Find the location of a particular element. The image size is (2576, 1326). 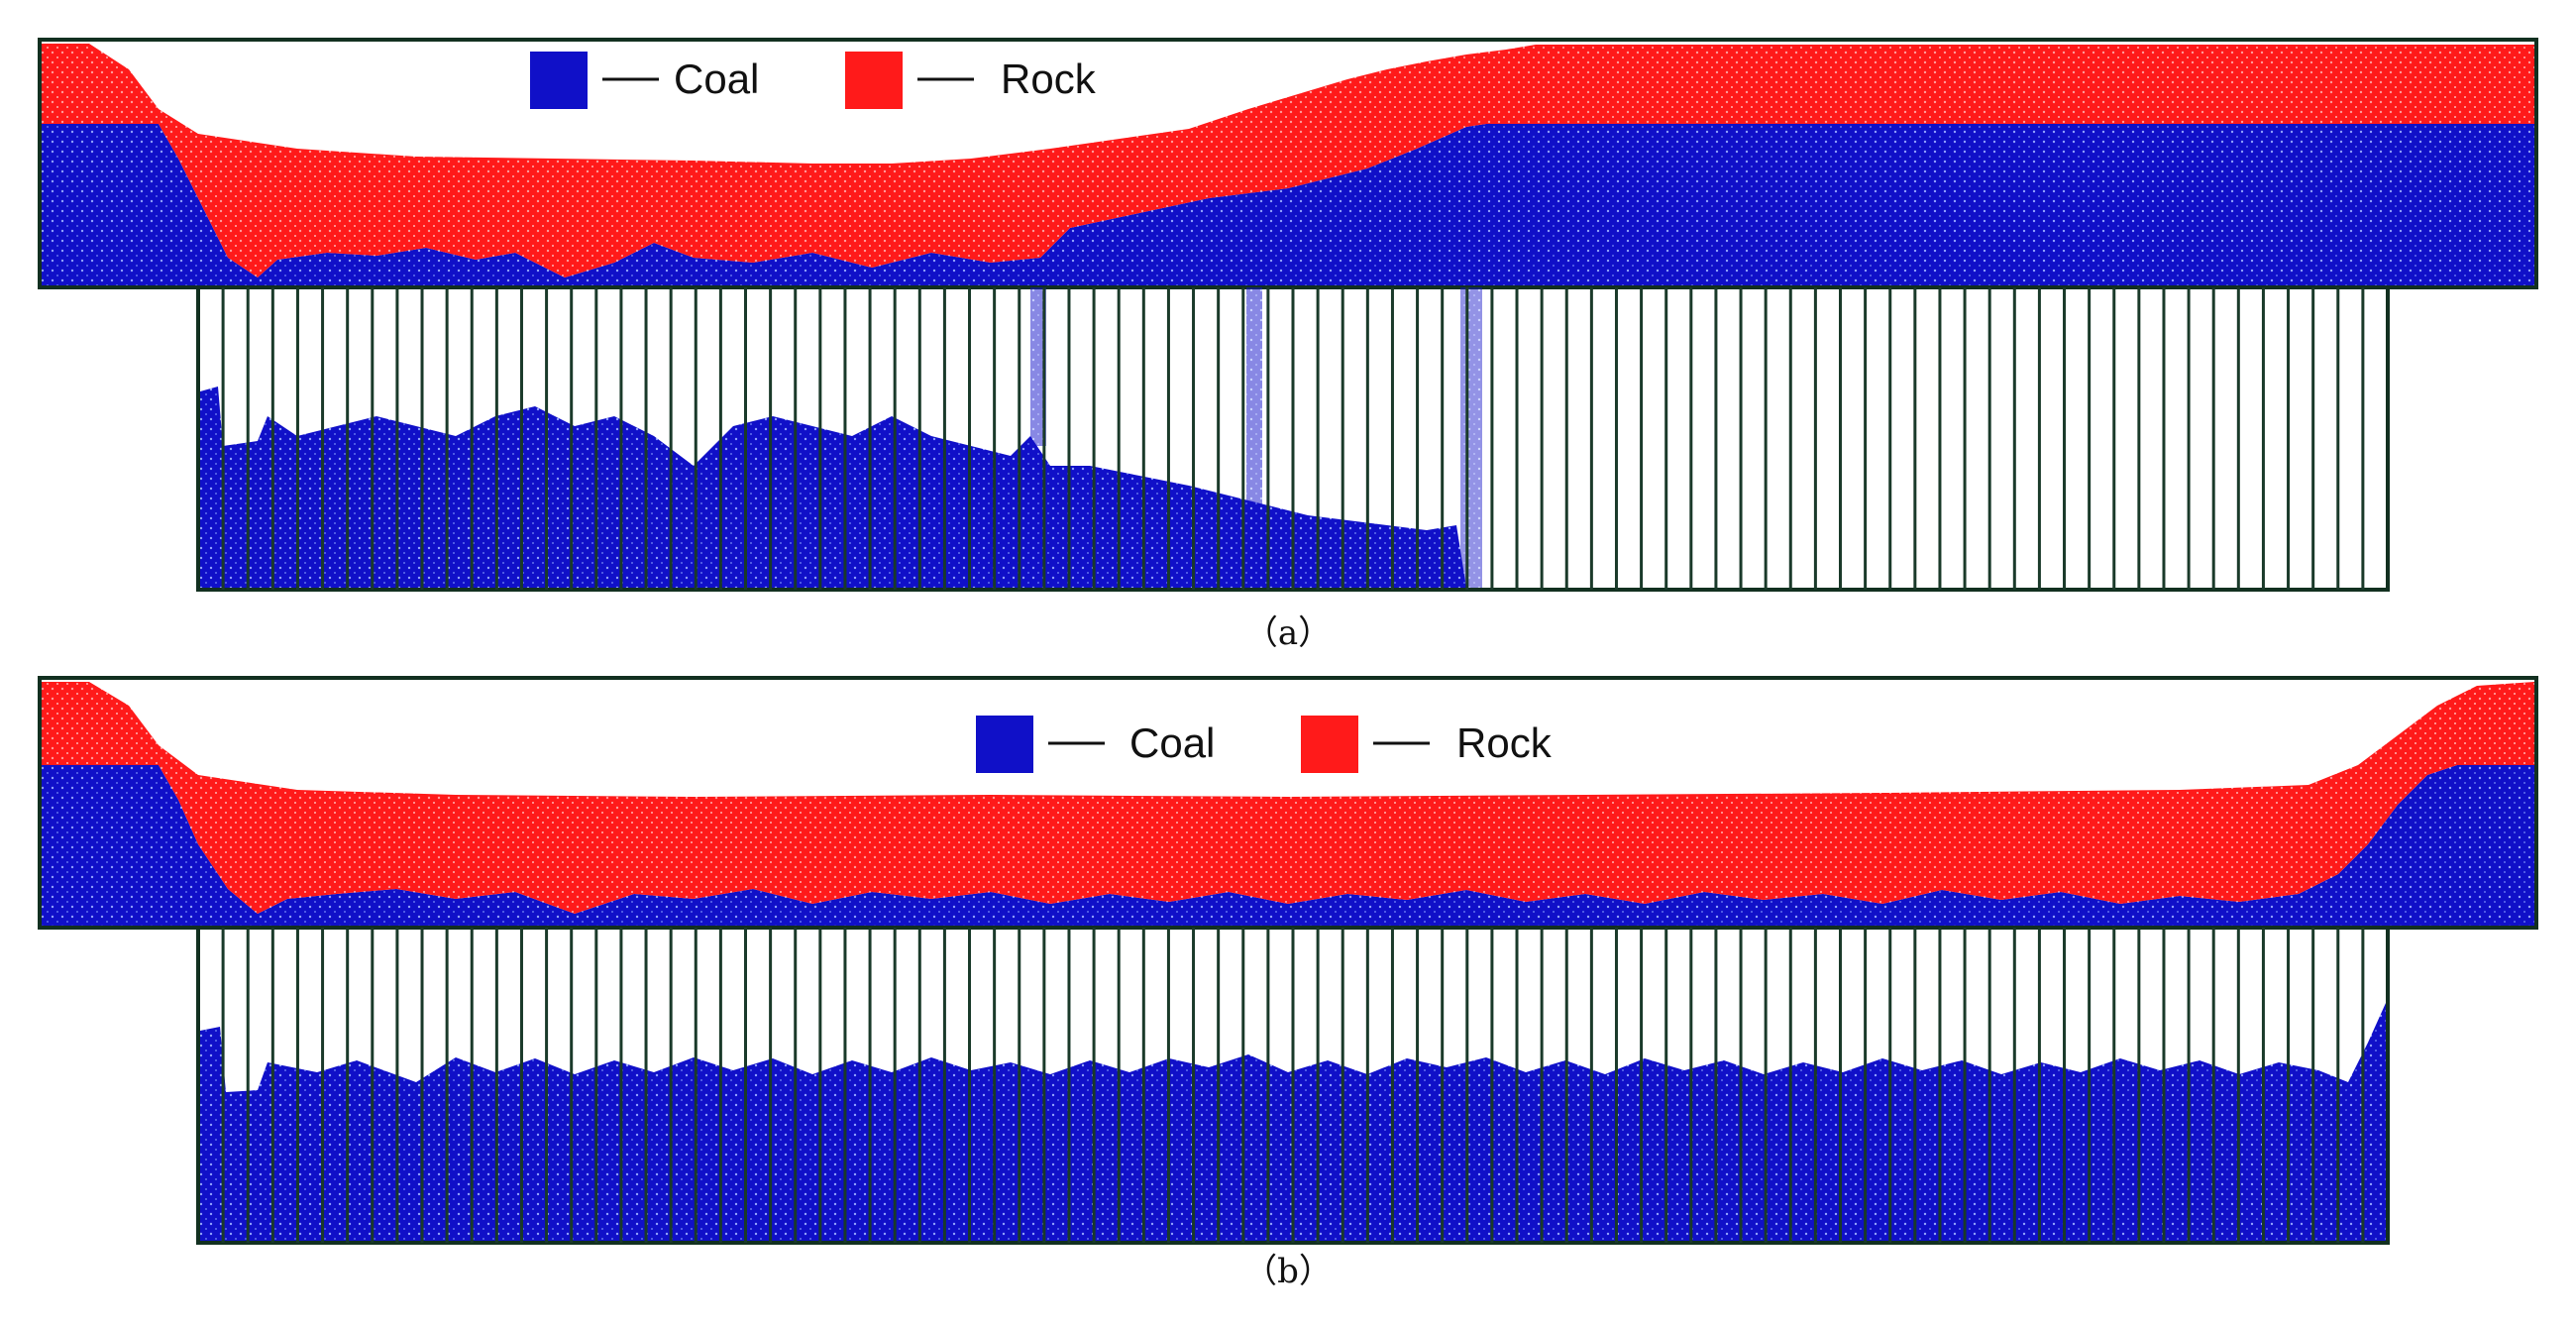

drawn-coal is located at coordinates (833, 487).